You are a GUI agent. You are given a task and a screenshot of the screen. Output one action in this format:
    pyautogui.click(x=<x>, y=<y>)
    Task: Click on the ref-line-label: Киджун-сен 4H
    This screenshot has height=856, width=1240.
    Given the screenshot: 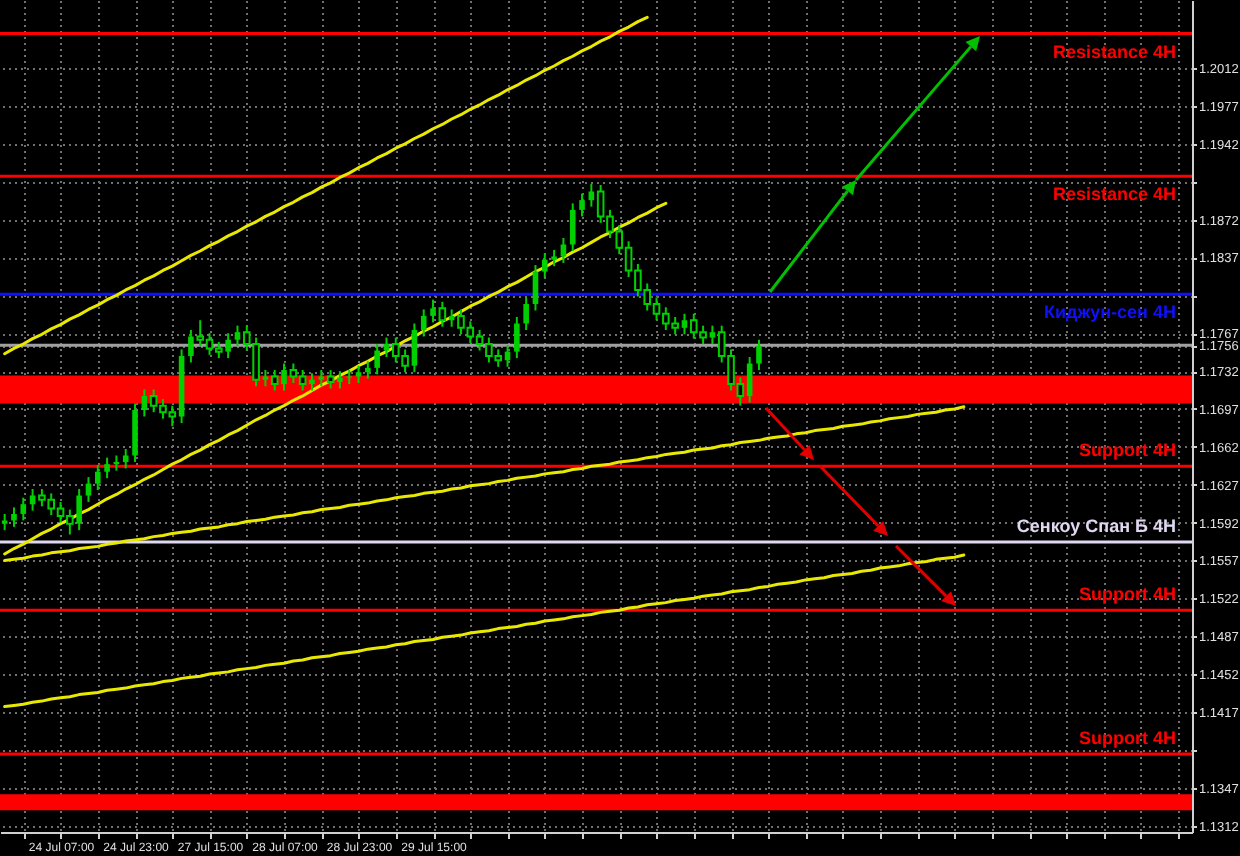 What is the action you would take?
    pyautogui.click(x=1109, y=312)
    